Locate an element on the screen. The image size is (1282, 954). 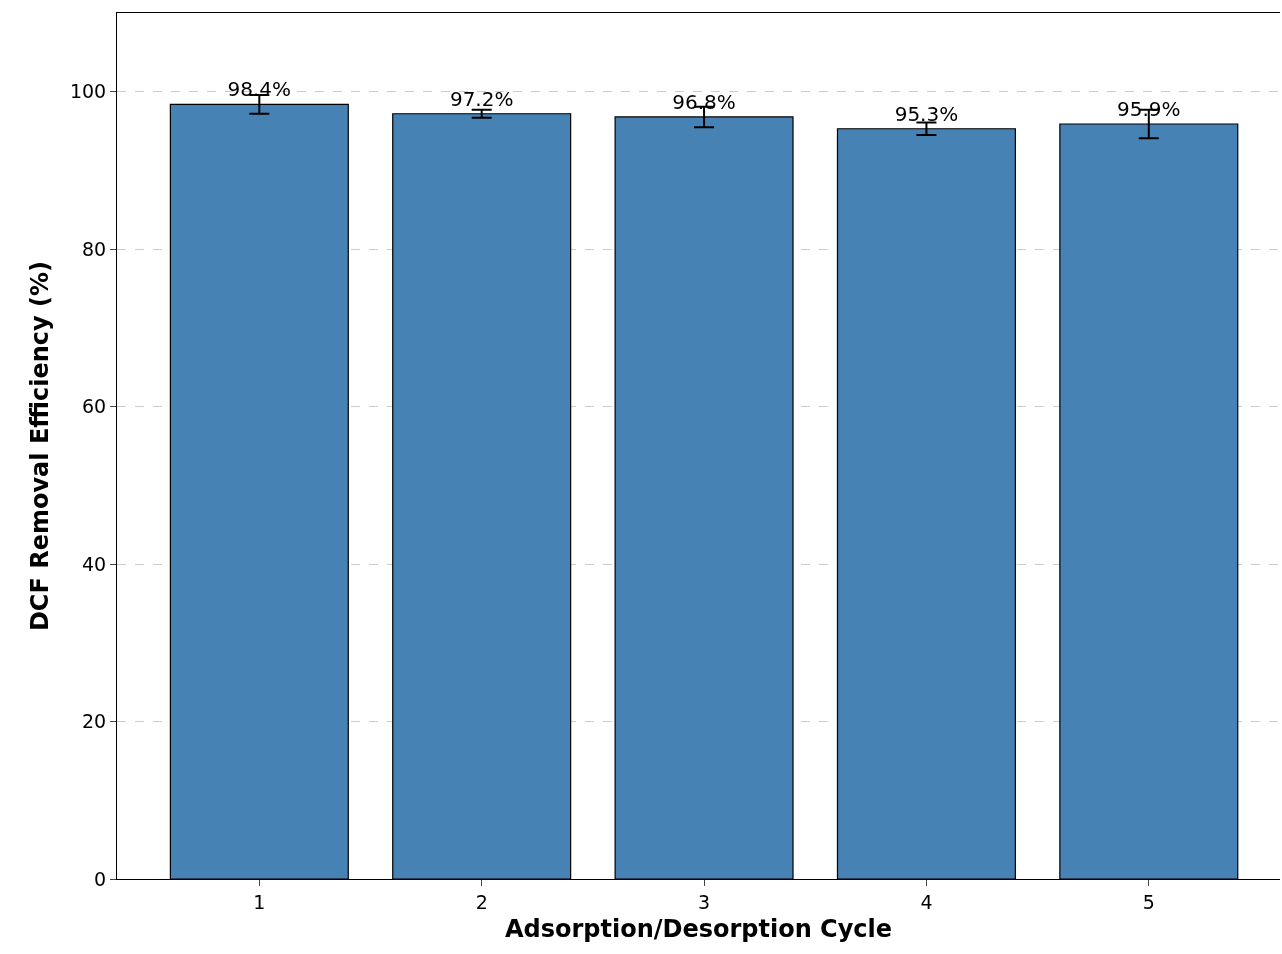
x-tick-label: 1 is located at coordinates (259, 901).